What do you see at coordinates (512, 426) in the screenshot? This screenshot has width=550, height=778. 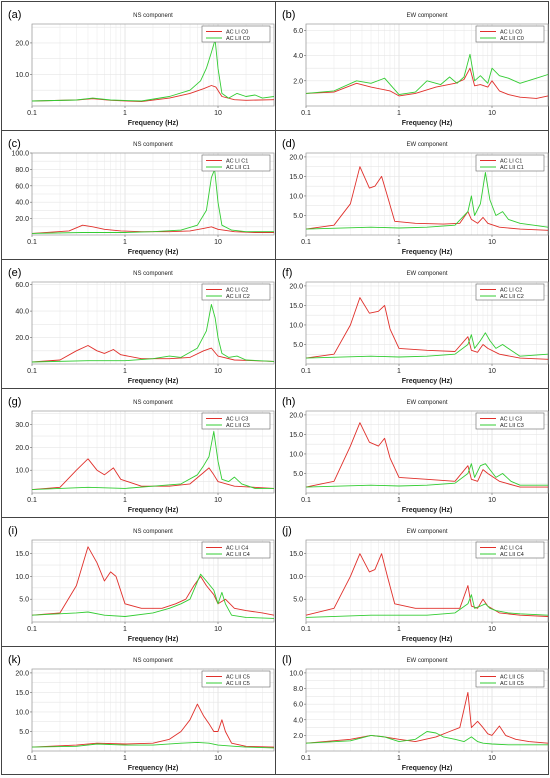 I see `legend-label: AC LII C3` at bounding box center [512, 426].